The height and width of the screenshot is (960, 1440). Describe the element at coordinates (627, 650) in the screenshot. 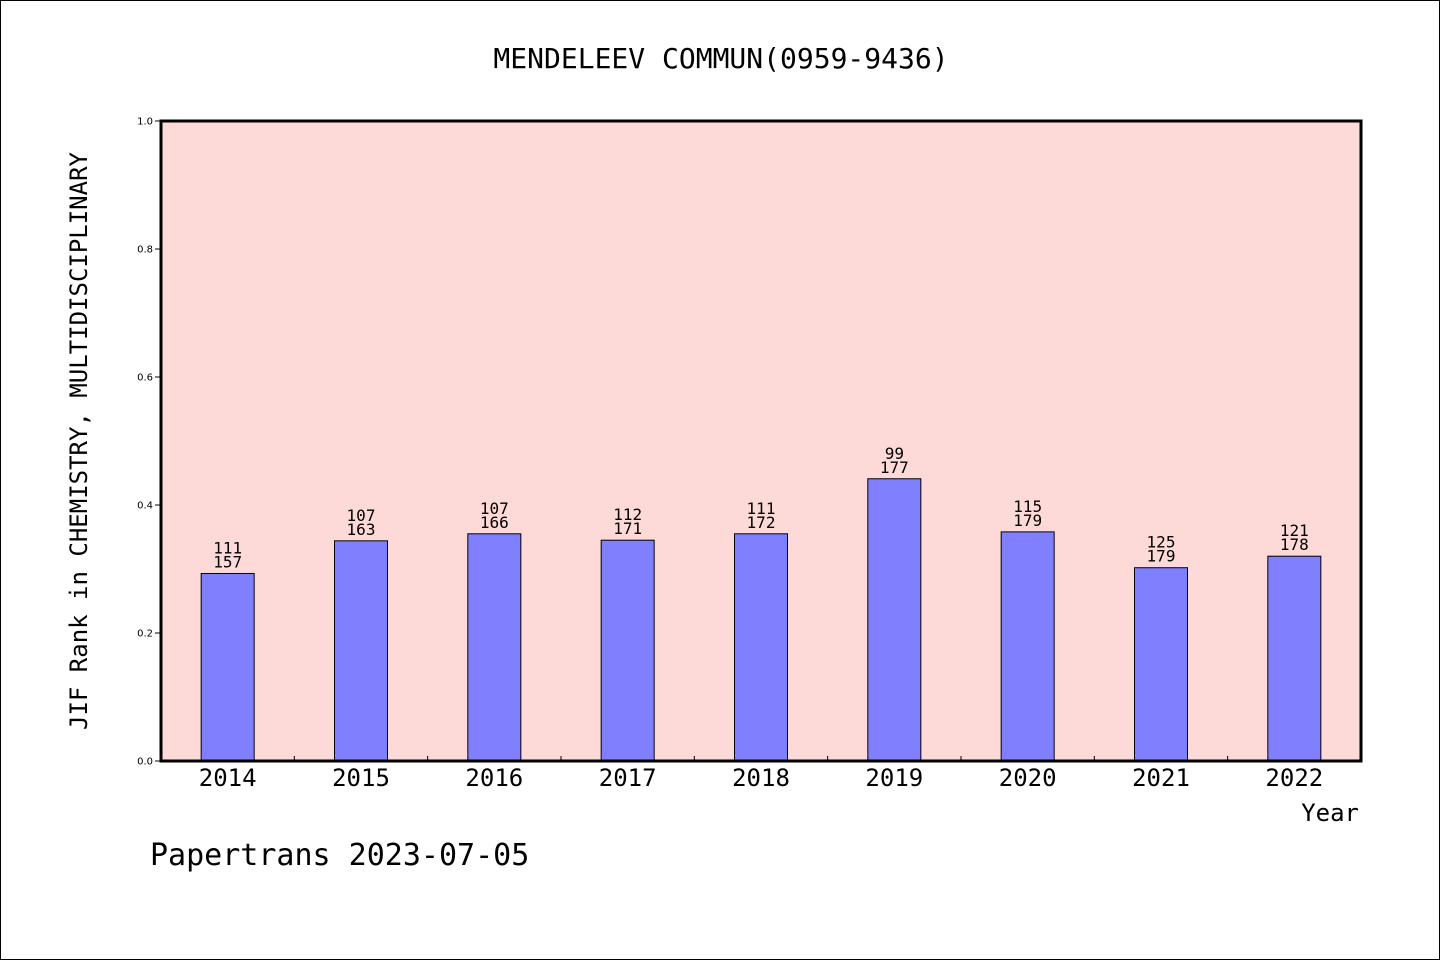

I see `bar-2017` at that location.